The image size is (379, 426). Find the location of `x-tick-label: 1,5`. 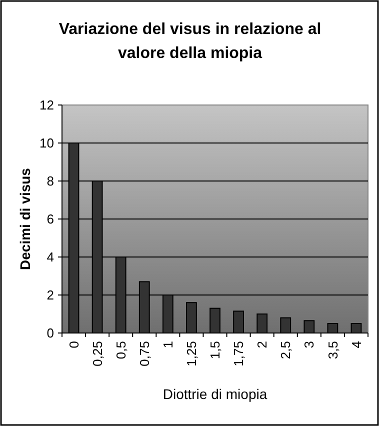

x-tick-label: 1,5 is located at coordinates (215, 350).